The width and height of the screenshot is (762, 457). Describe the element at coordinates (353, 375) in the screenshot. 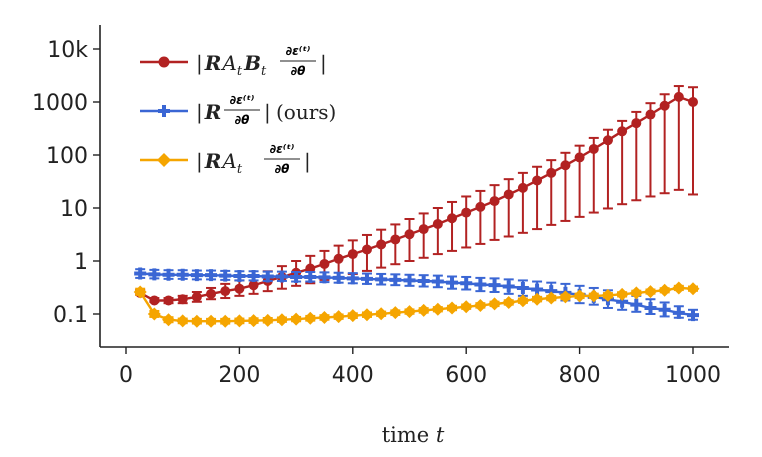

I see `x-tick-label-400: 400` at that location.